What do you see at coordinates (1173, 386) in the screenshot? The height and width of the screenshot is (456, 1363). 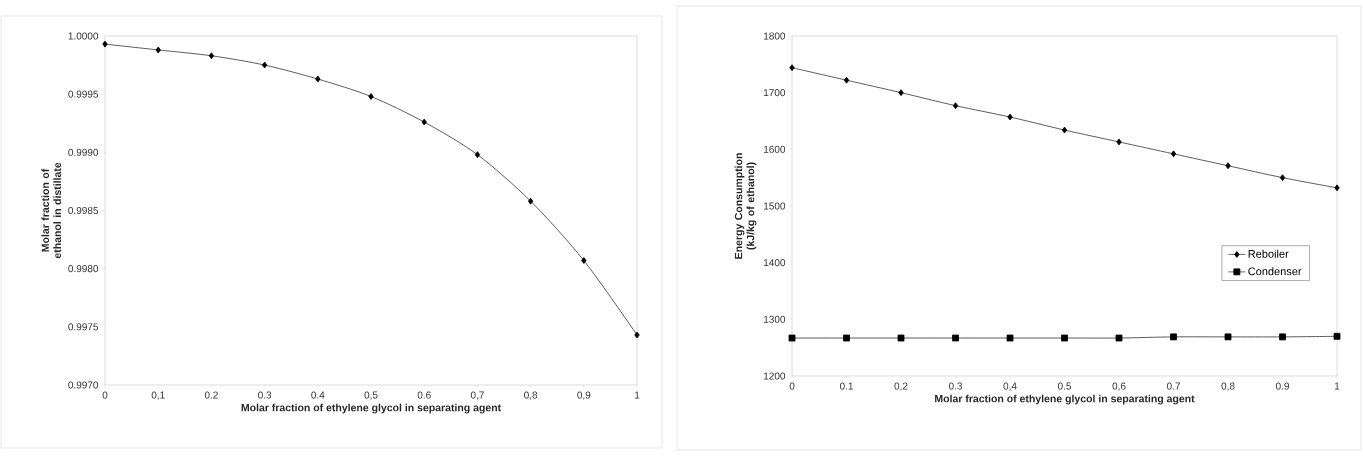 I see `x-tick-label: 0.7` at bounding box center [1173, 386].